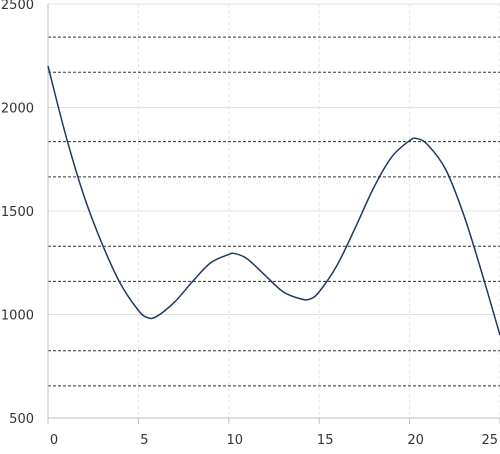 This screenshot has width=500, height=454. I want to click on x-tick-label: 5, so click(144, 440).